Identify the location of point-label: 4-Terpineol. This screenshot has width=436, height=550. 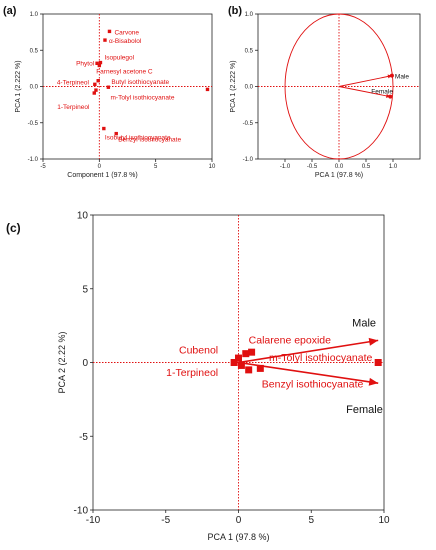
(73, 82).